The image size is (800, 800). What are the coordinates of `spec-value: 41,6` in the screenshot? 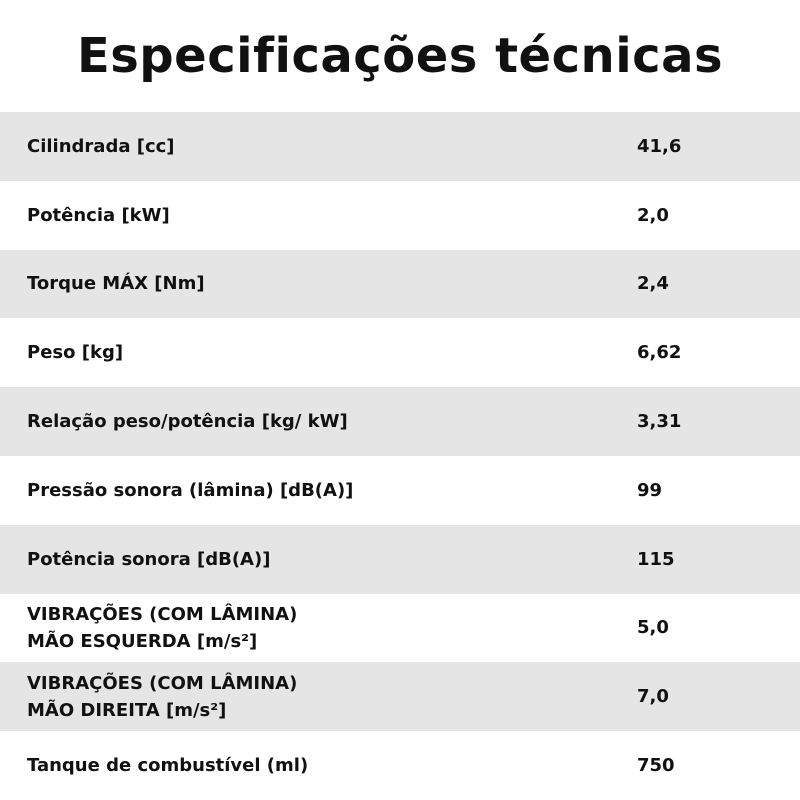 It's located at (659, 146).